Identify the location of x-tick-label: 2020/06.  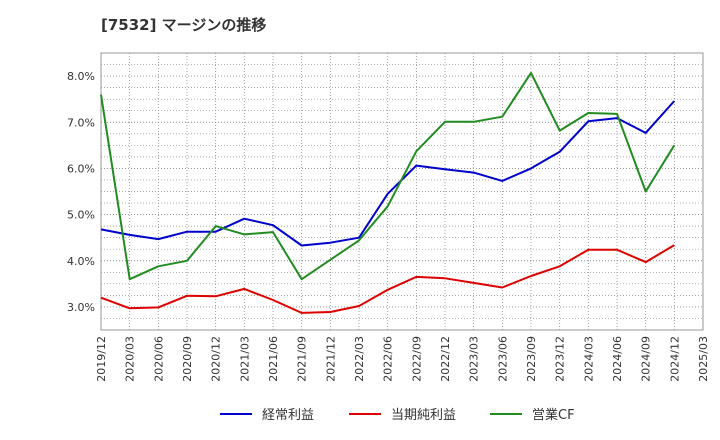
(158, 359).